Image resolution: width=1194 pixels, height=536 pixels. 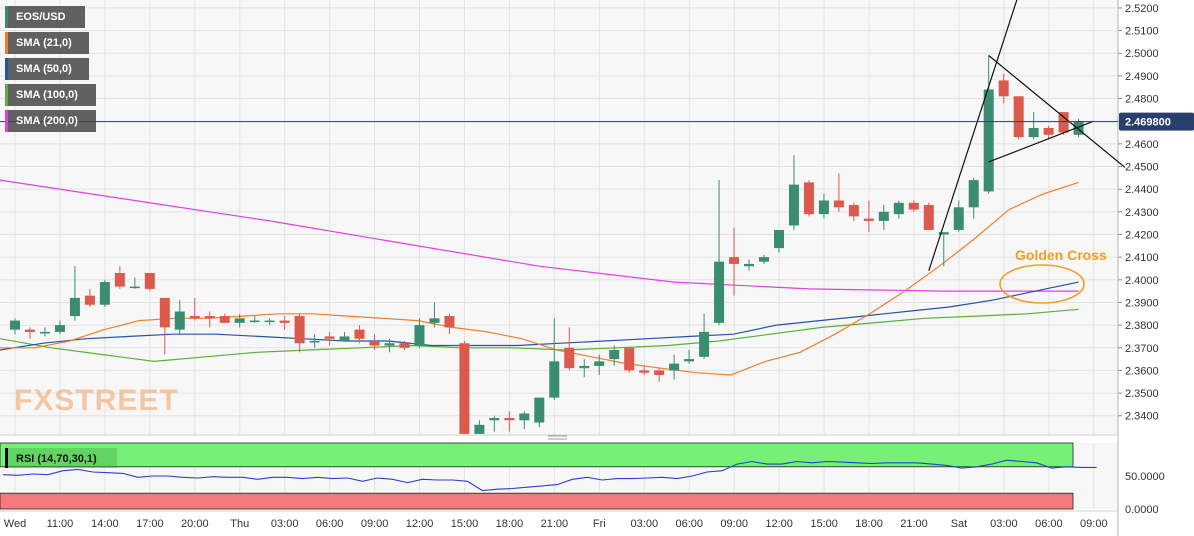 What do you see at coordinates (56, 459) in the screenshot?
I see `rsi-label: RSI (14,70,30,1)` at bounding box center [56, 459].